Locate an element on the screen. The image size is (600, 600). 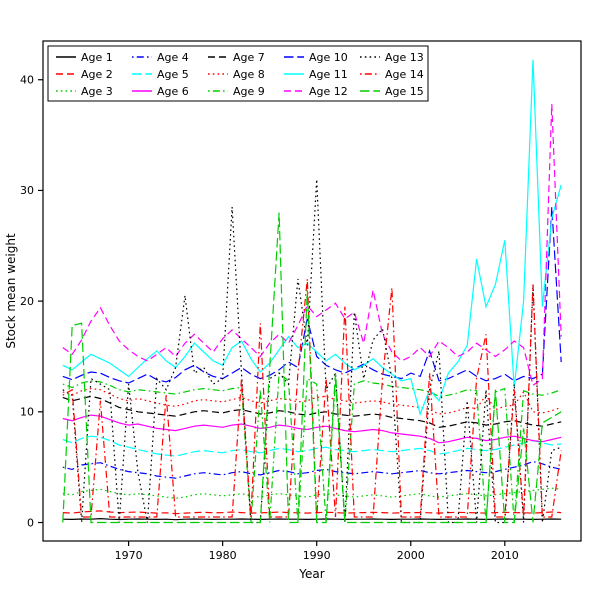
legend-label-age-8: Age 8 is located at coordinates (249, 74).